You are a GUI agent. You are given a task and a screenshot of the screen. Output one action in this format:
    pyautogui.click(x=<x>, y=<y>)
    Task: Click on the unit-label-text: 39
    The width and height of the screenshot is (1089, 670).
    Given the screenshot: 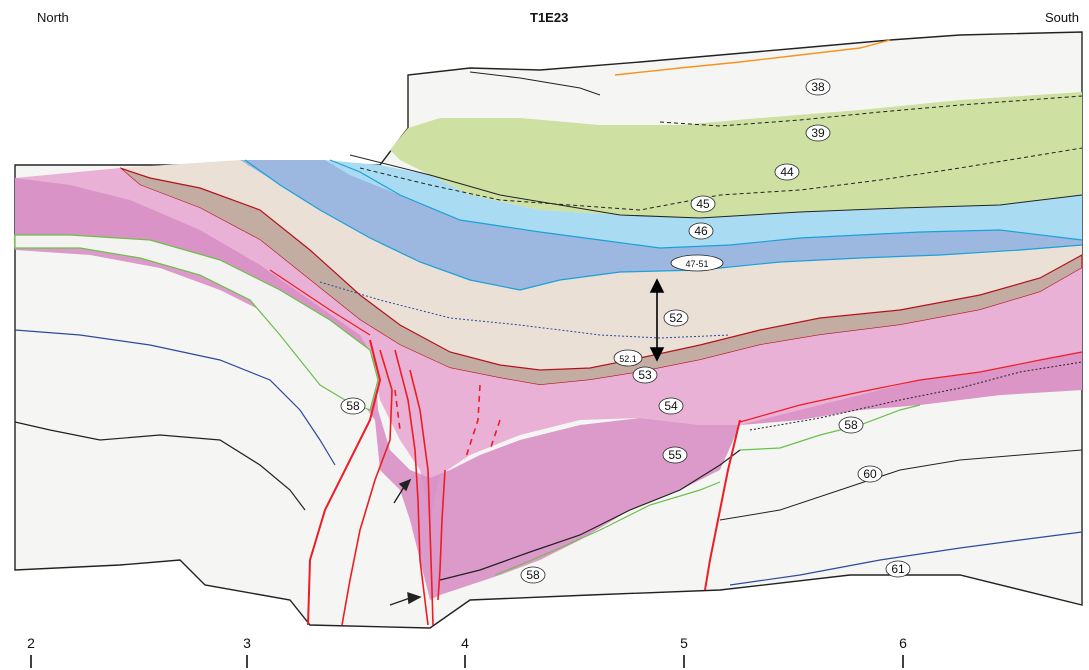 What is the action you would take?
    pyautogui.click(x=818, y=133)
    